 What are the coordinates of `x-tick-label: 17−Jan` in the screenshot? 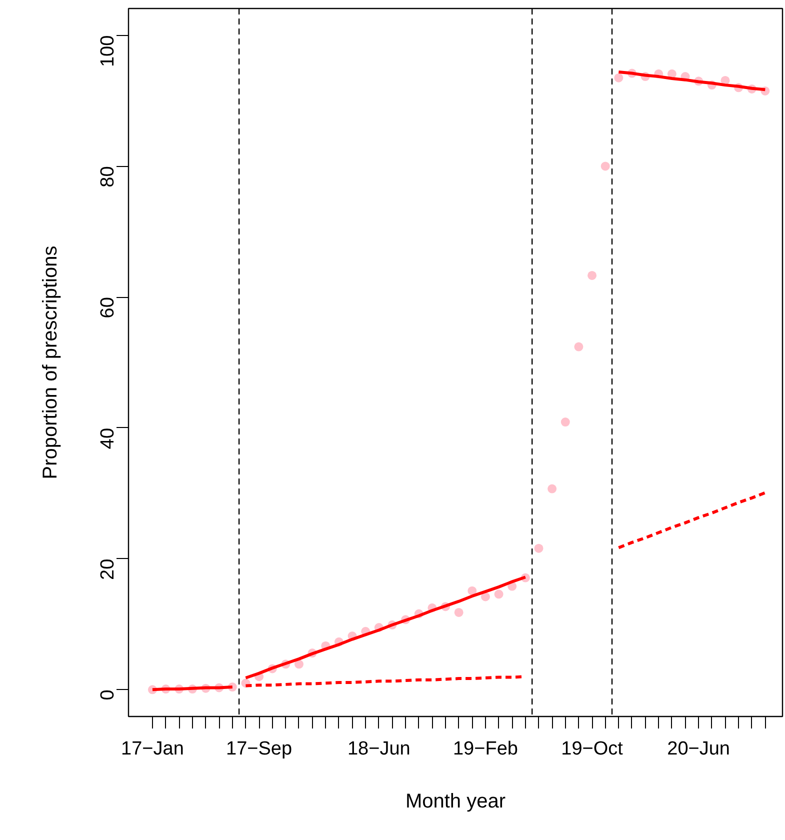 It's located at (152, 749).